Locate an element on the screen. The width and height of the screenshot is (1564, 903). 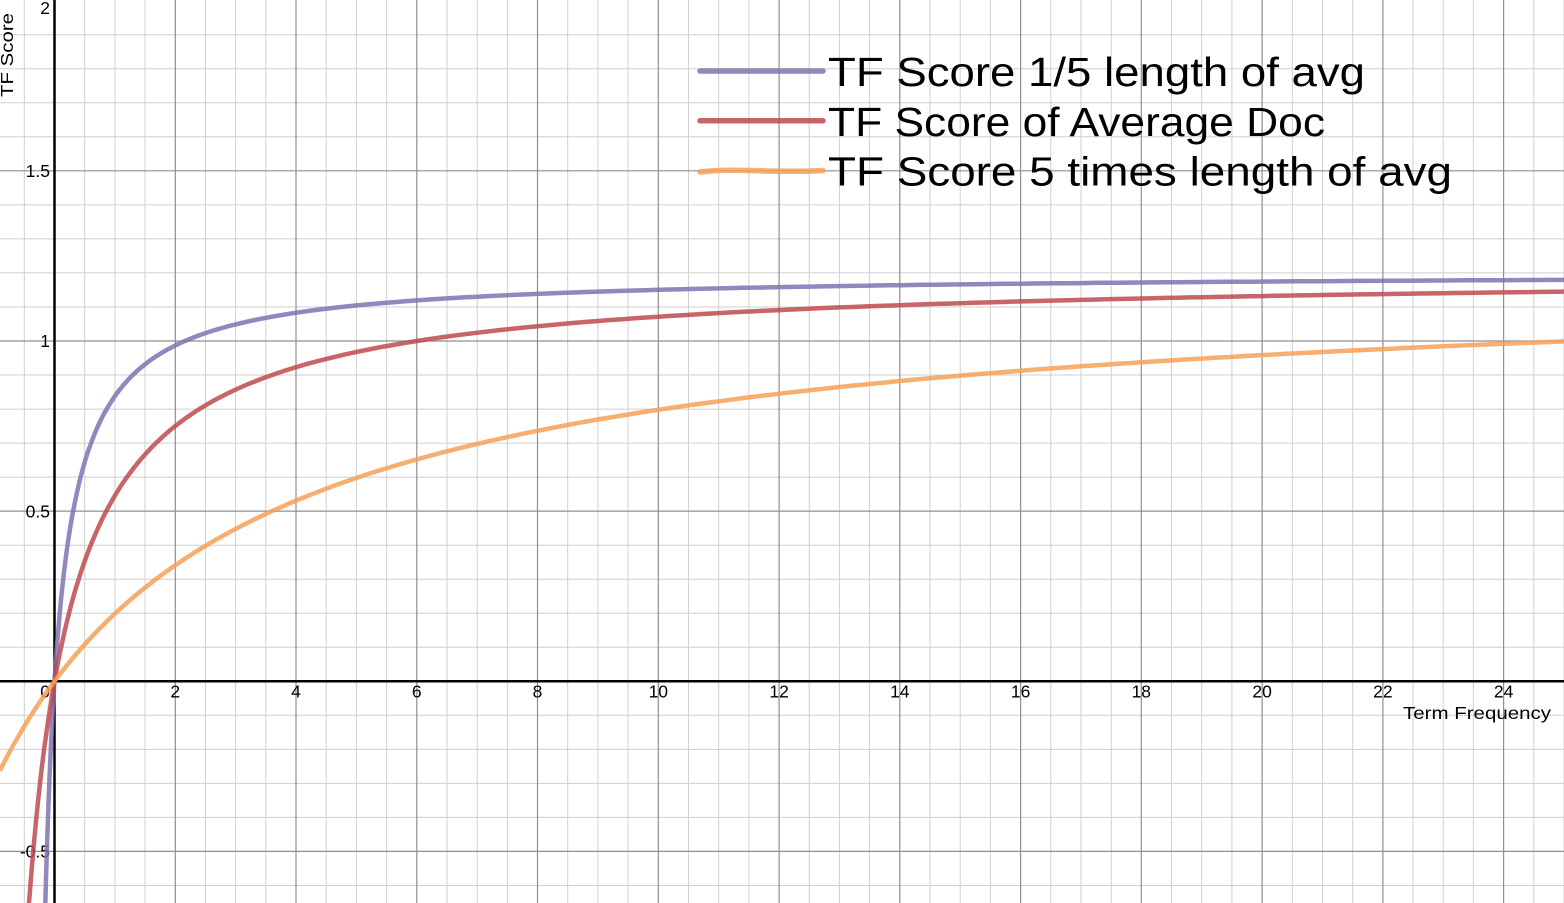
svg-text: 12 is located at coordinates (778, 692).